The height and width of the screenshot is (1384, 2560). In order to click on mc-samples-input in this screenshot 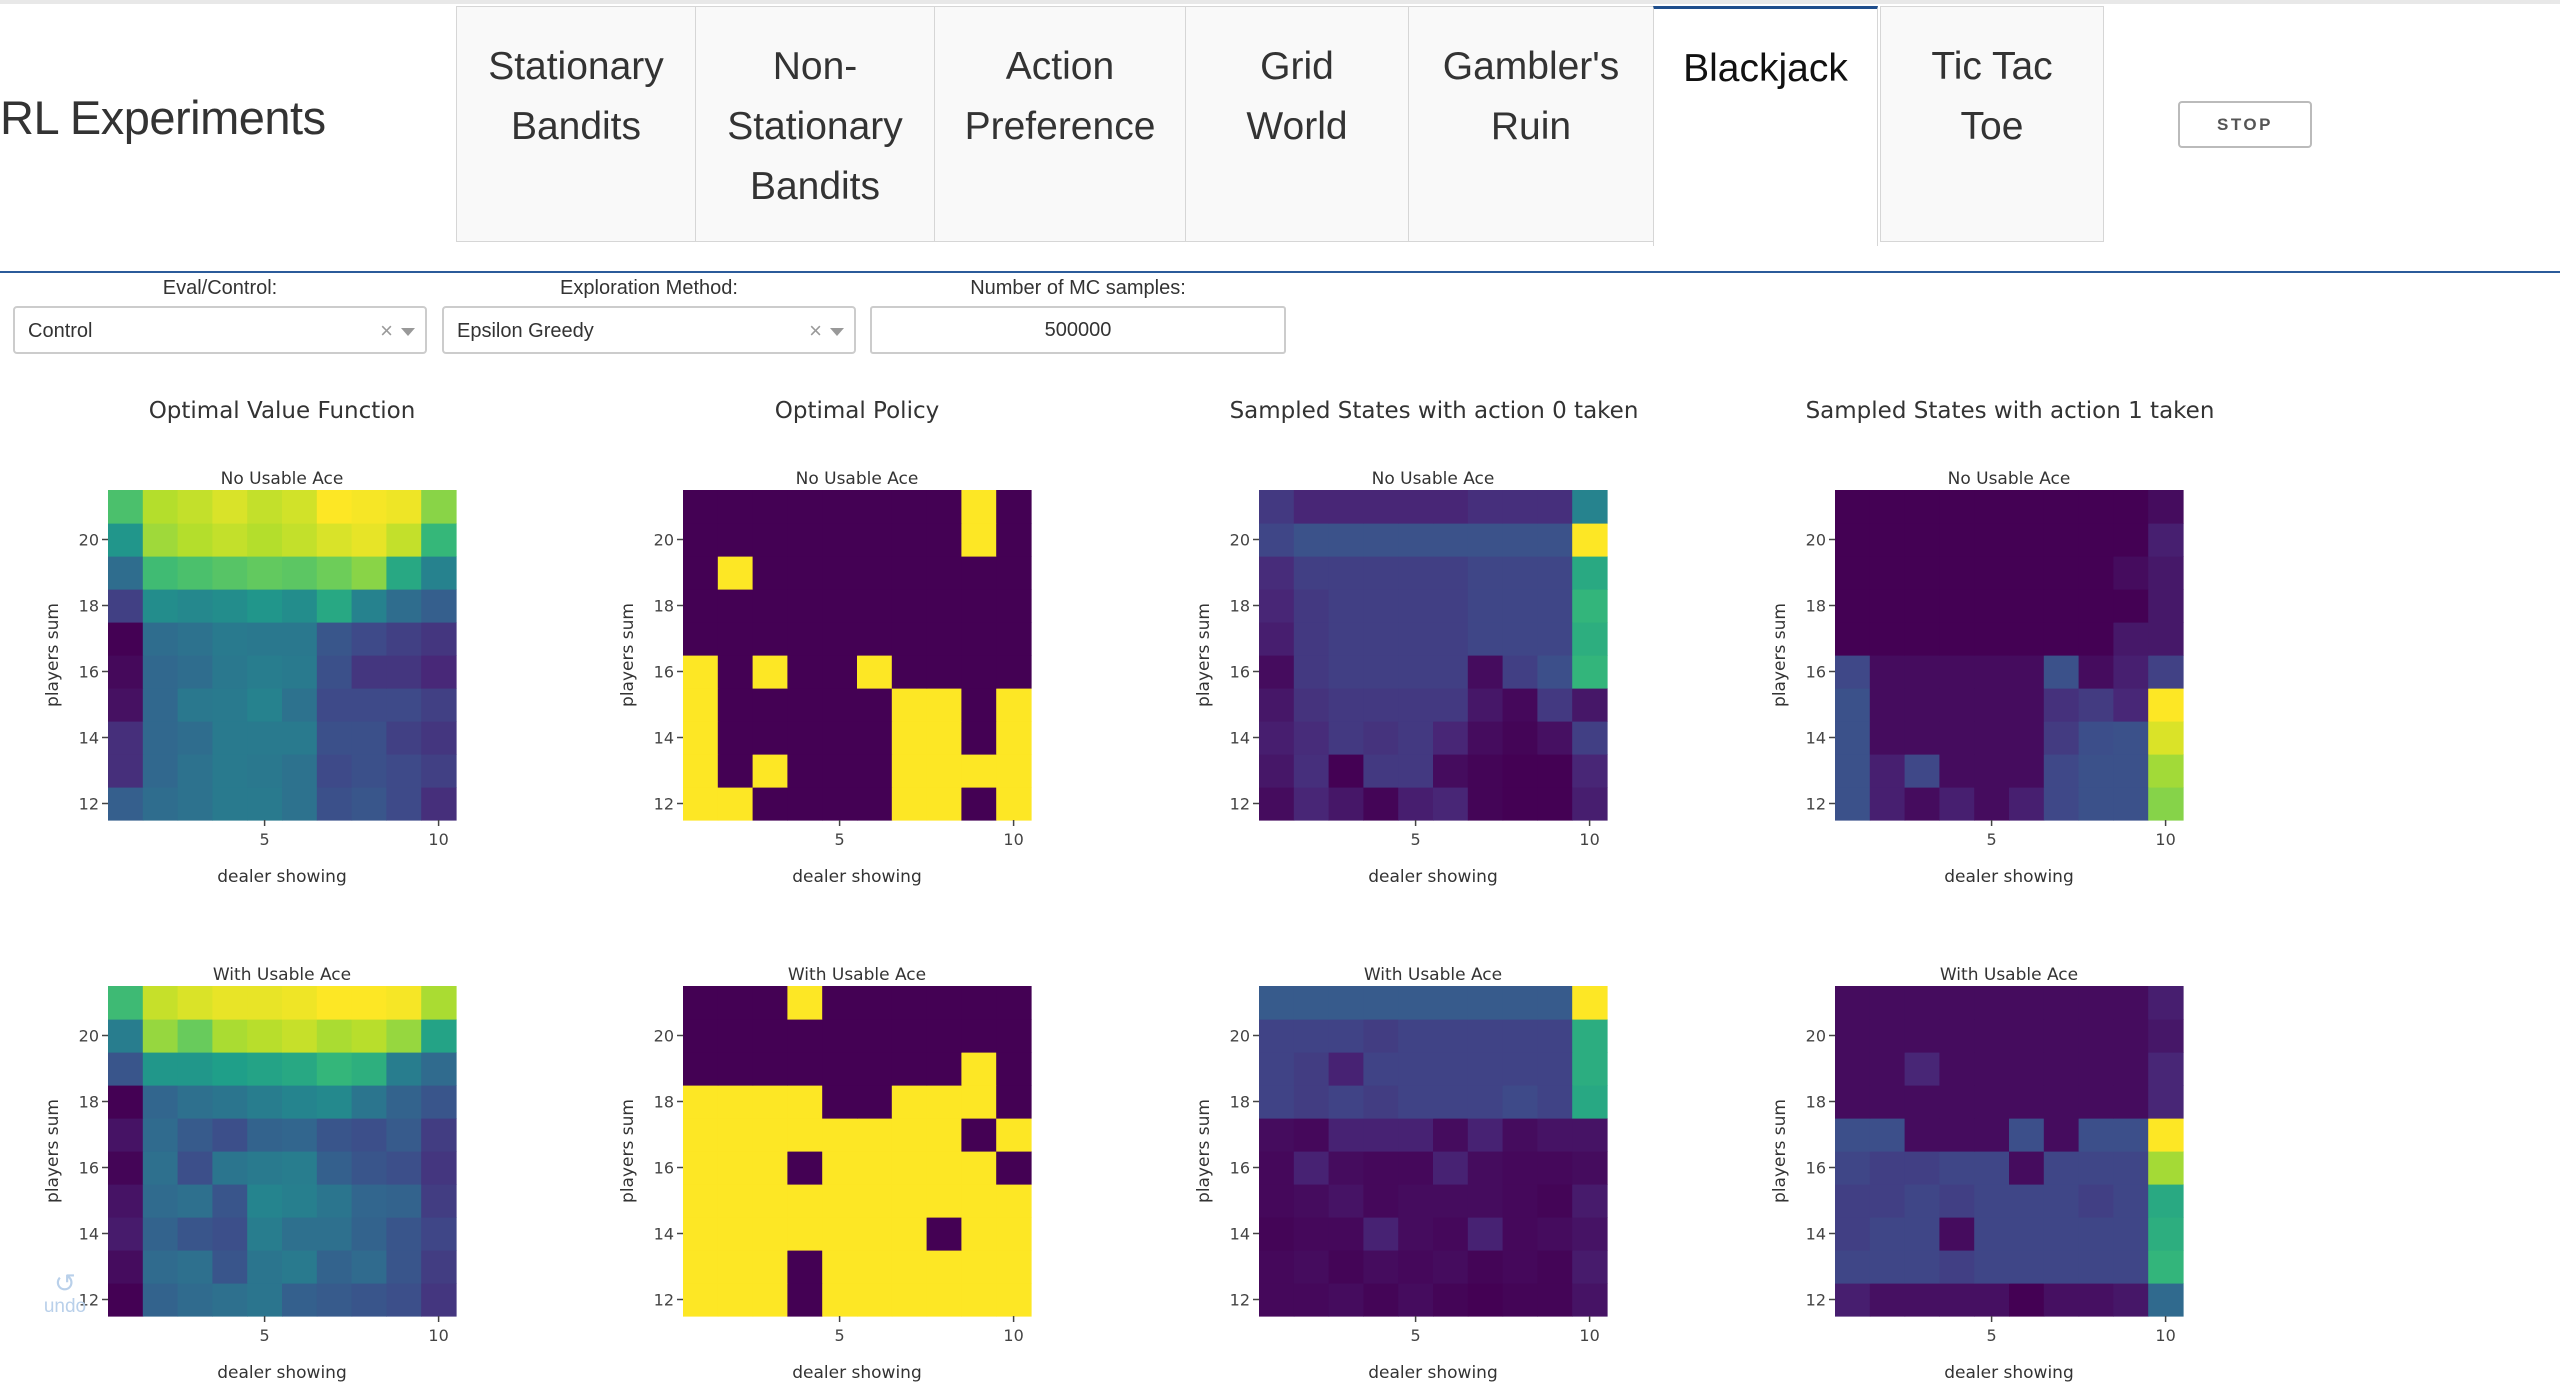, I will do `click(1078, 330)`.